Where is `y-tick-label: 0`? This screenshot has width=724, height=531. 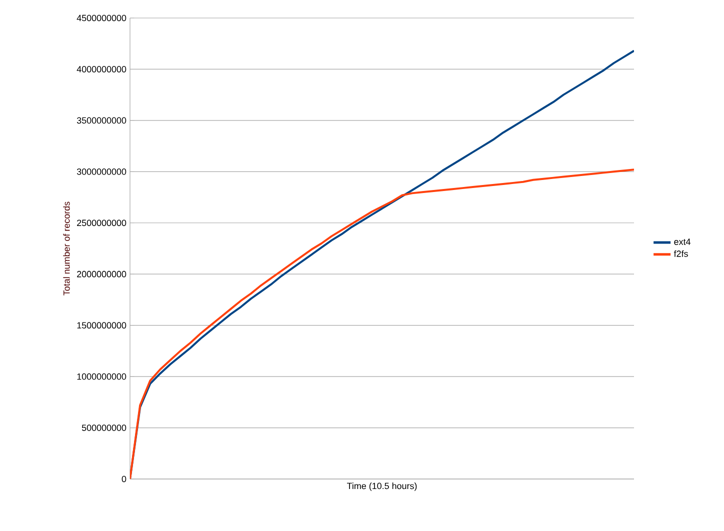 y-tick-label: 0 is located at coordinates (124, 479).